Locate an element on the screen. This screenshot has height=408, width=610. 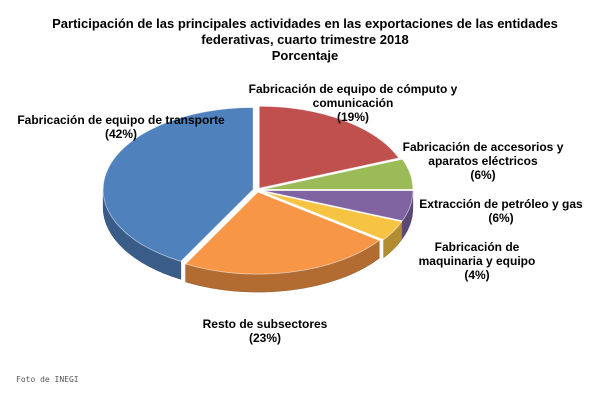
slice-maquinaria is located at coordinates (332, 216).